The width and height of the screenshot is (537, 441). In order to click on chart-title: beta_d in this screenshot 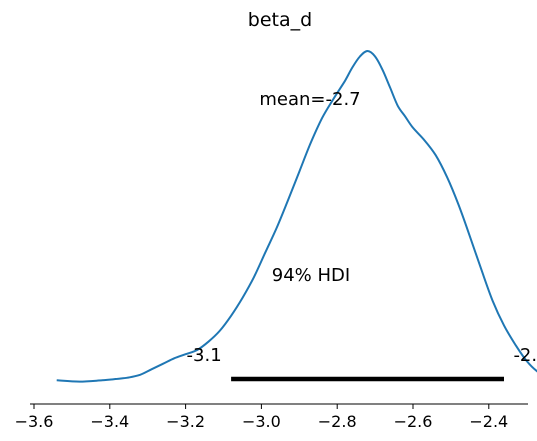, I will do `click(280, 20)`.